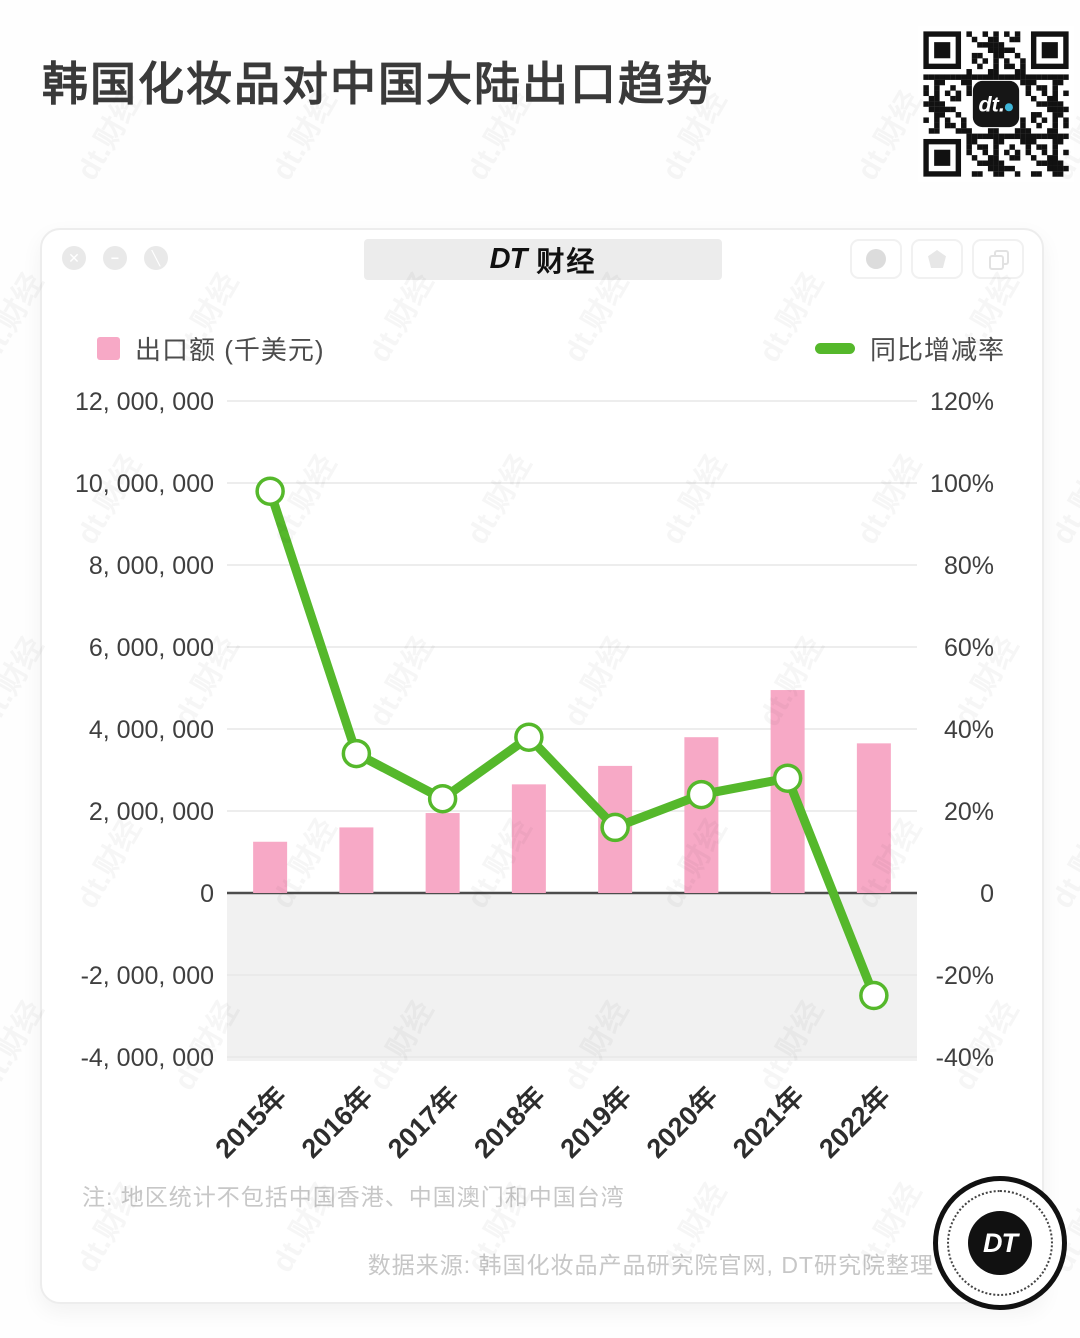  What do you see at coordinates (962, 484) in the screenshot?
I see `right-axis-tick: 100%` at bounding box center [962, 484].